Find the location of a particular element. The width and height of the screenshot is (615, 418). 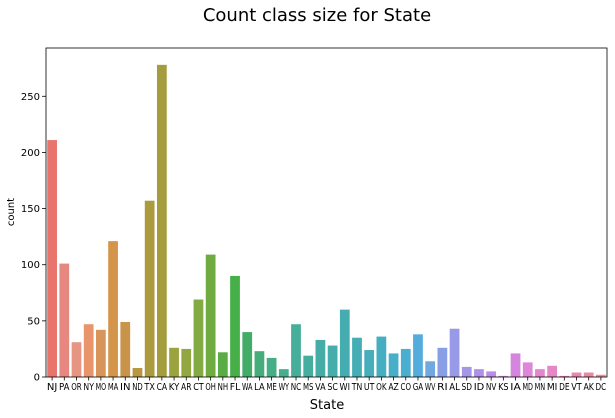

bar-in is located at coordinates (125, 349).